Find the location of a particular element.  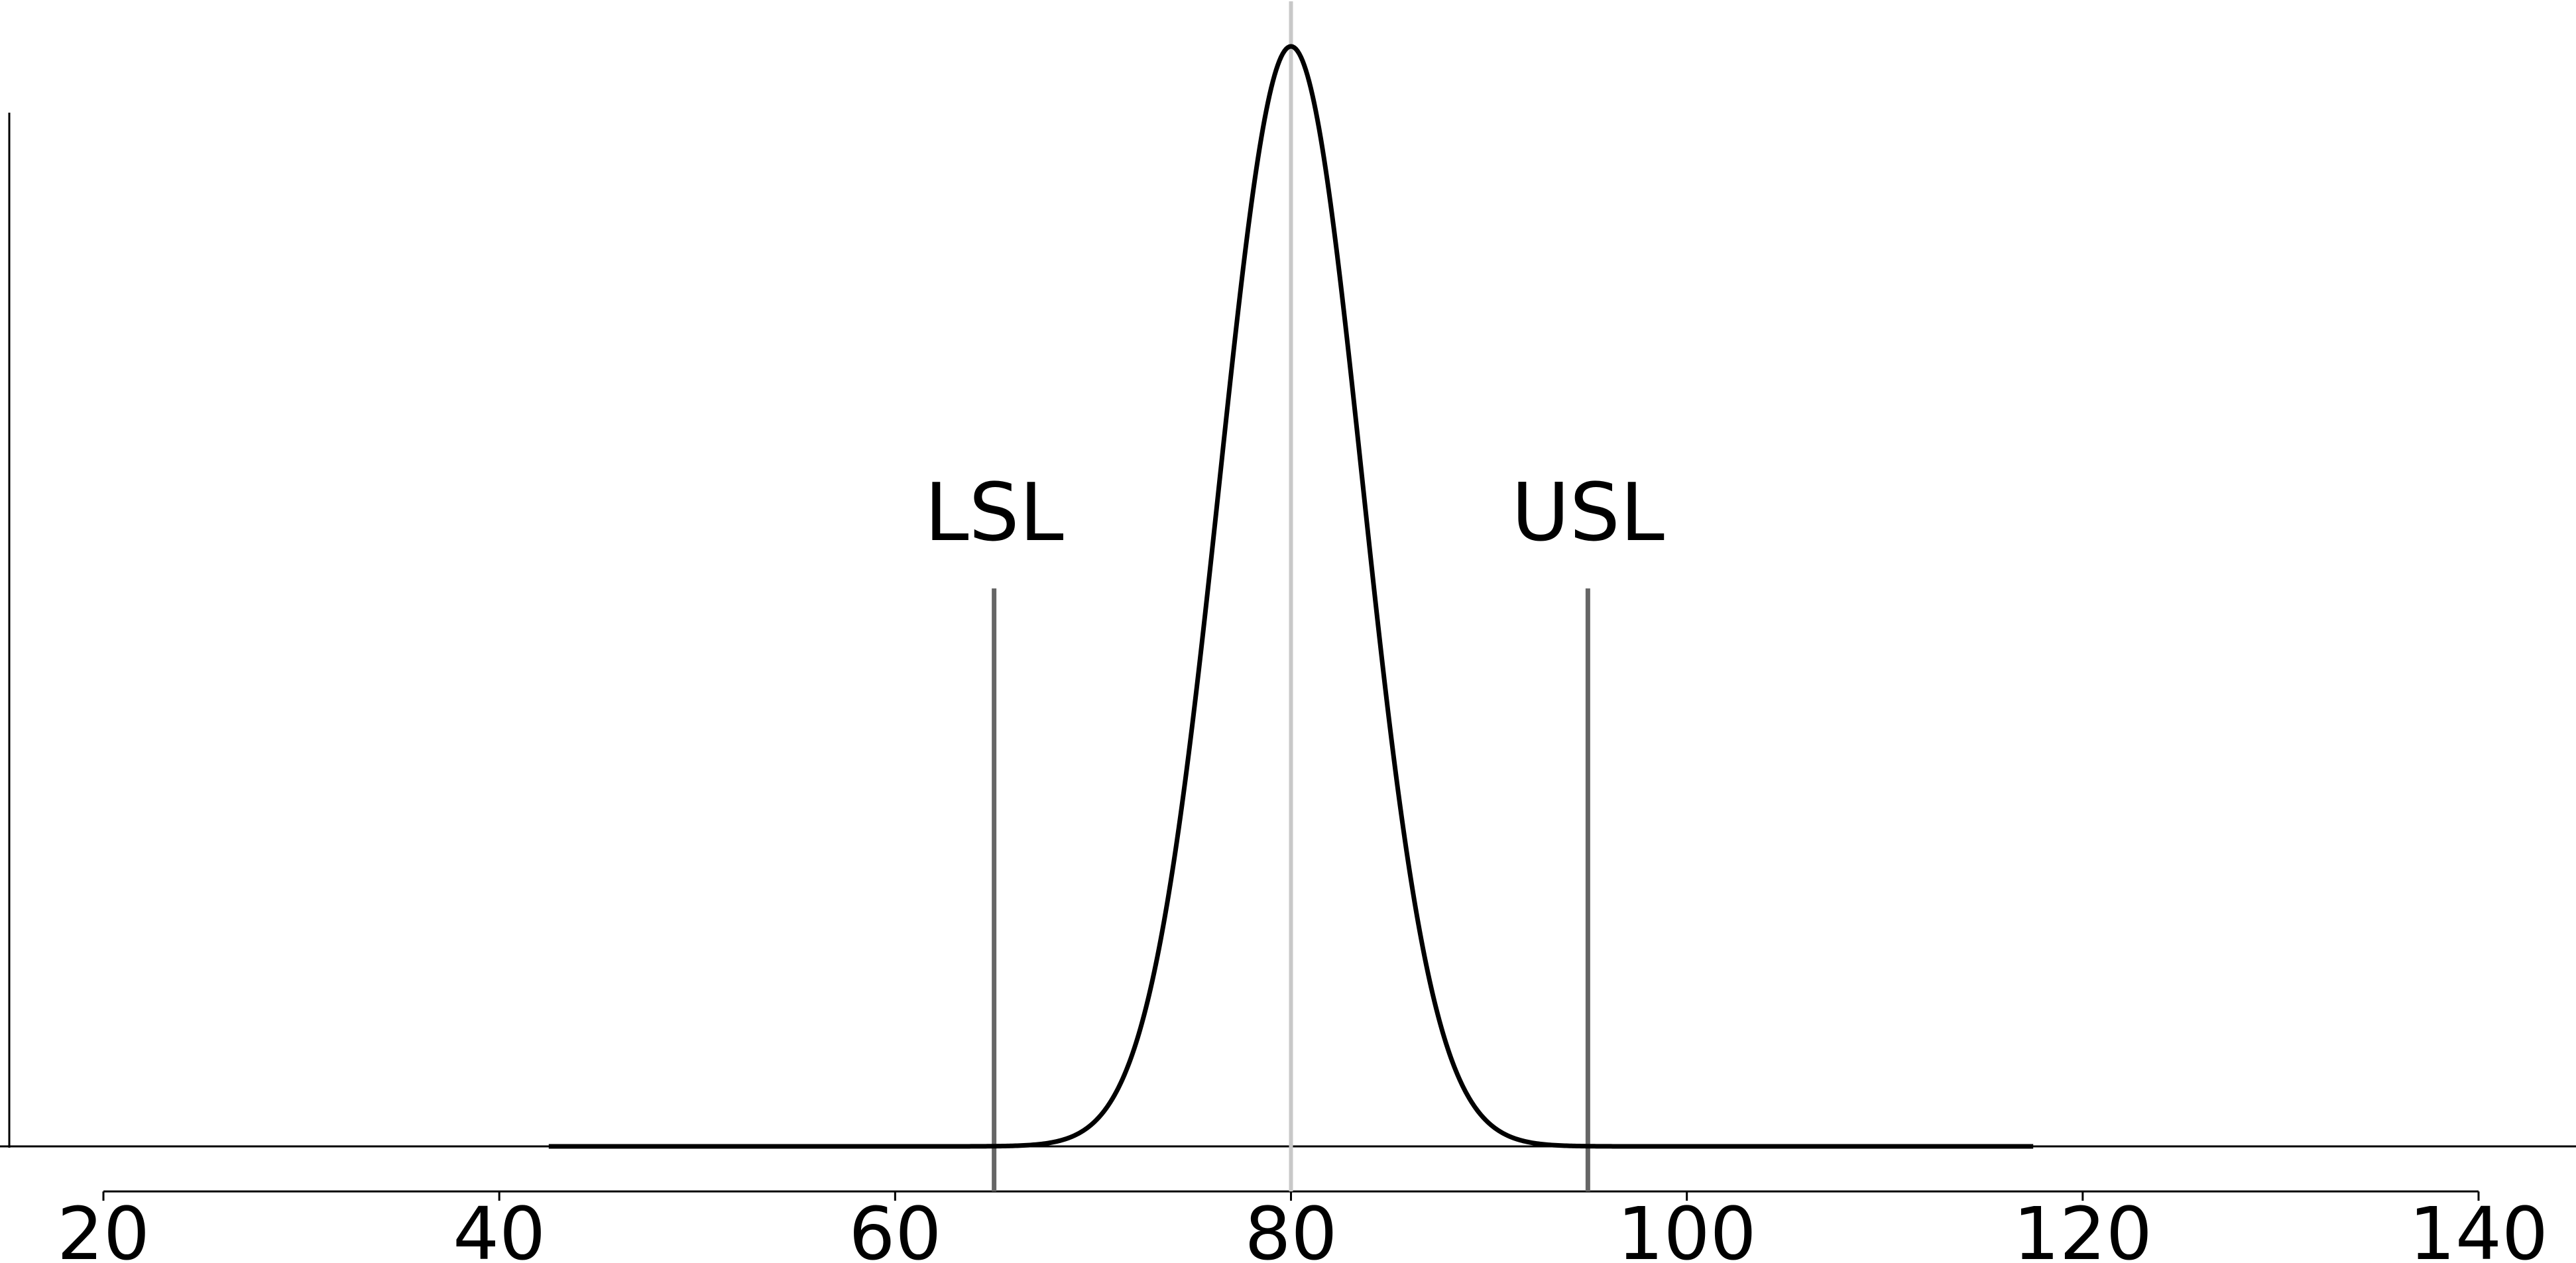

x-tick-label: 120 is located at coordinates (2082, 1226).